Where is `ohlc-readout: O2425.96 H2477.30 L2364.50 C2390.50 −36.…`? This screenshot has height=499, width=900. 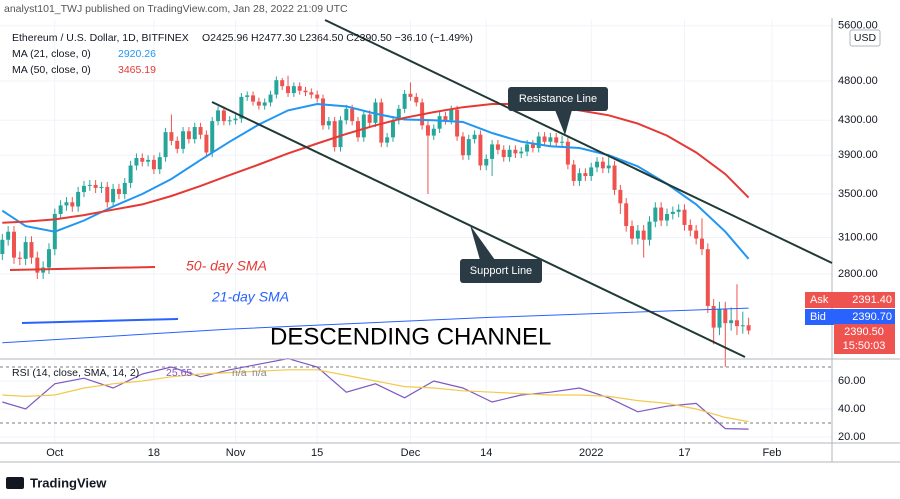 ohlc-readout: O2425.96 H2477.30 L2364.50 C2390.50 −36.… is located at coordinates (337, 38).